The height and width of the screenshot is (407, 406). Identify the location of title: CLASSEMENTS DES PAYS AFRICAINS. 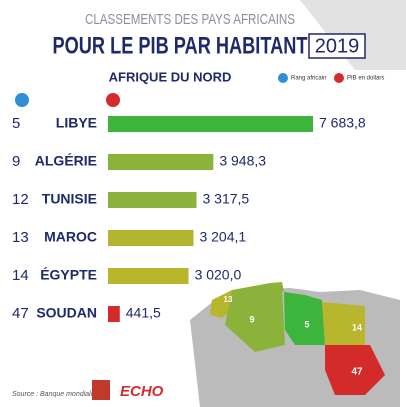
(190, 19).